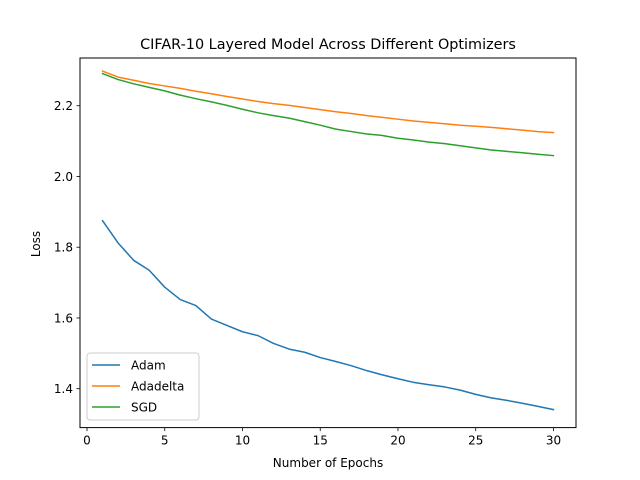 The image size is (640, 480). I want to click on series-line-adadelta, so click(328, 102).